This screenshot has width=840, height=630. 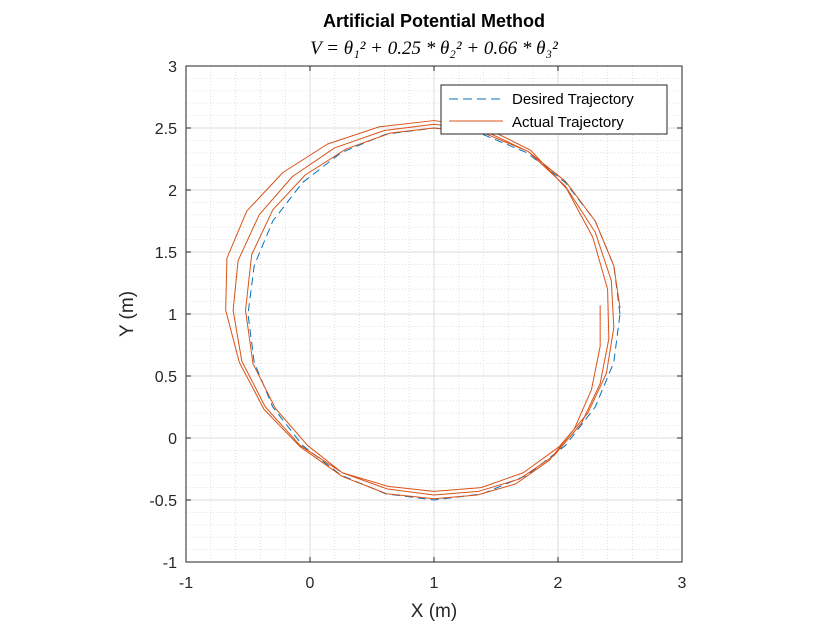 What do you see at coordinates (163, 315) in the screenshot?
I see `y-tick-labels: -1 -0.5 0 0.5 1 1.5 2 2.5 3` at bounding box center [163, 315].